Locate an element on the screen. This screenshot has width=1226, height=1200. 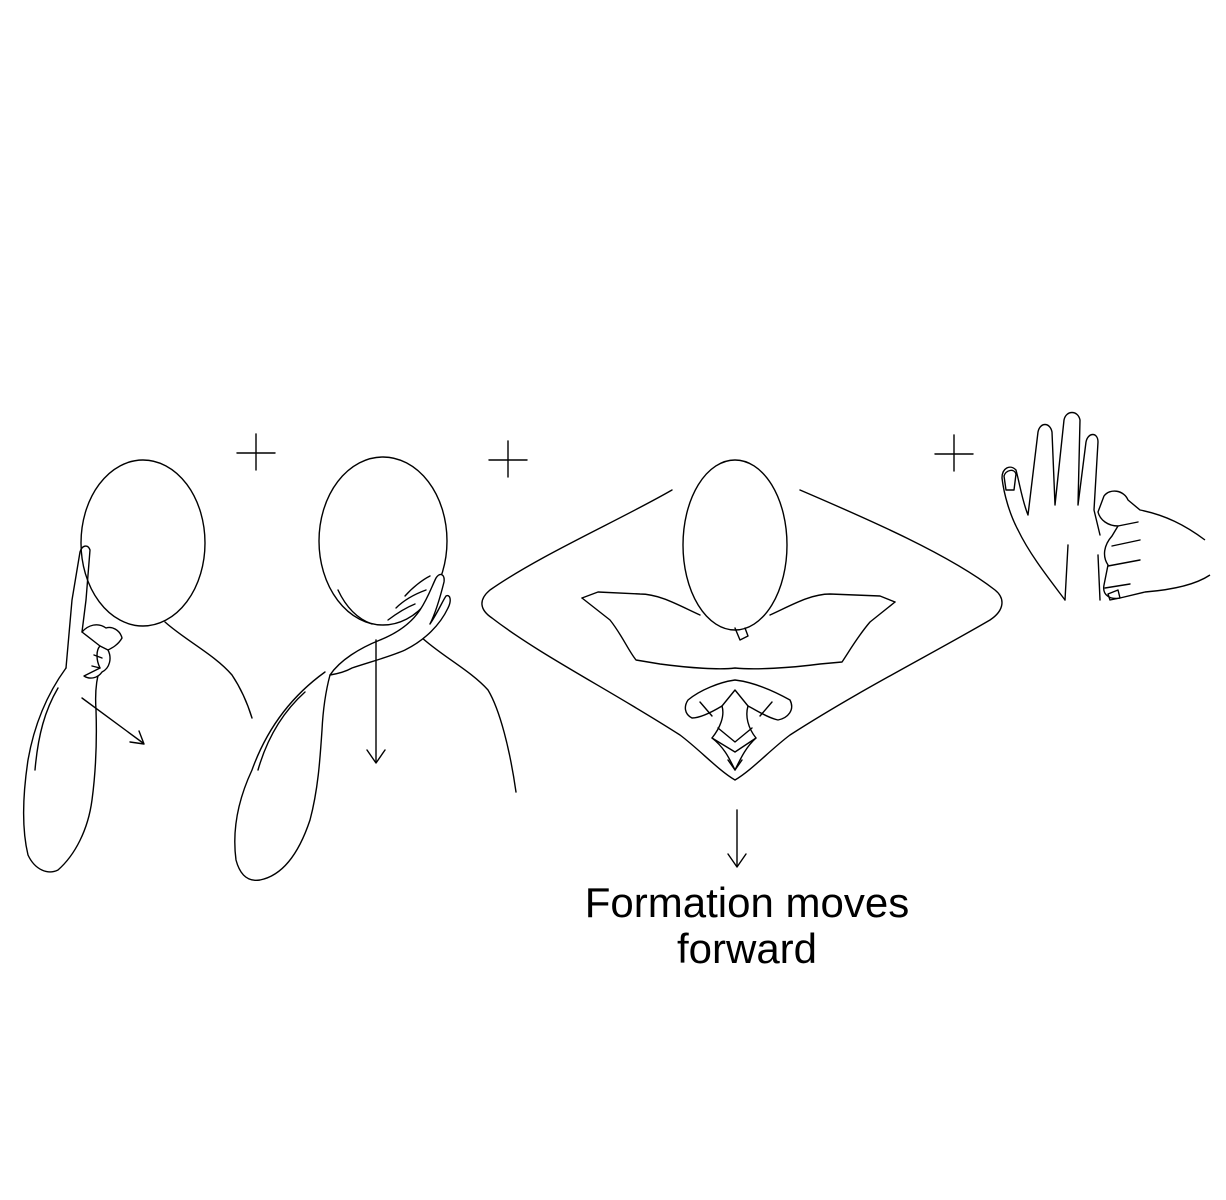
figure-1-arm is located at coordinates (61, 770).